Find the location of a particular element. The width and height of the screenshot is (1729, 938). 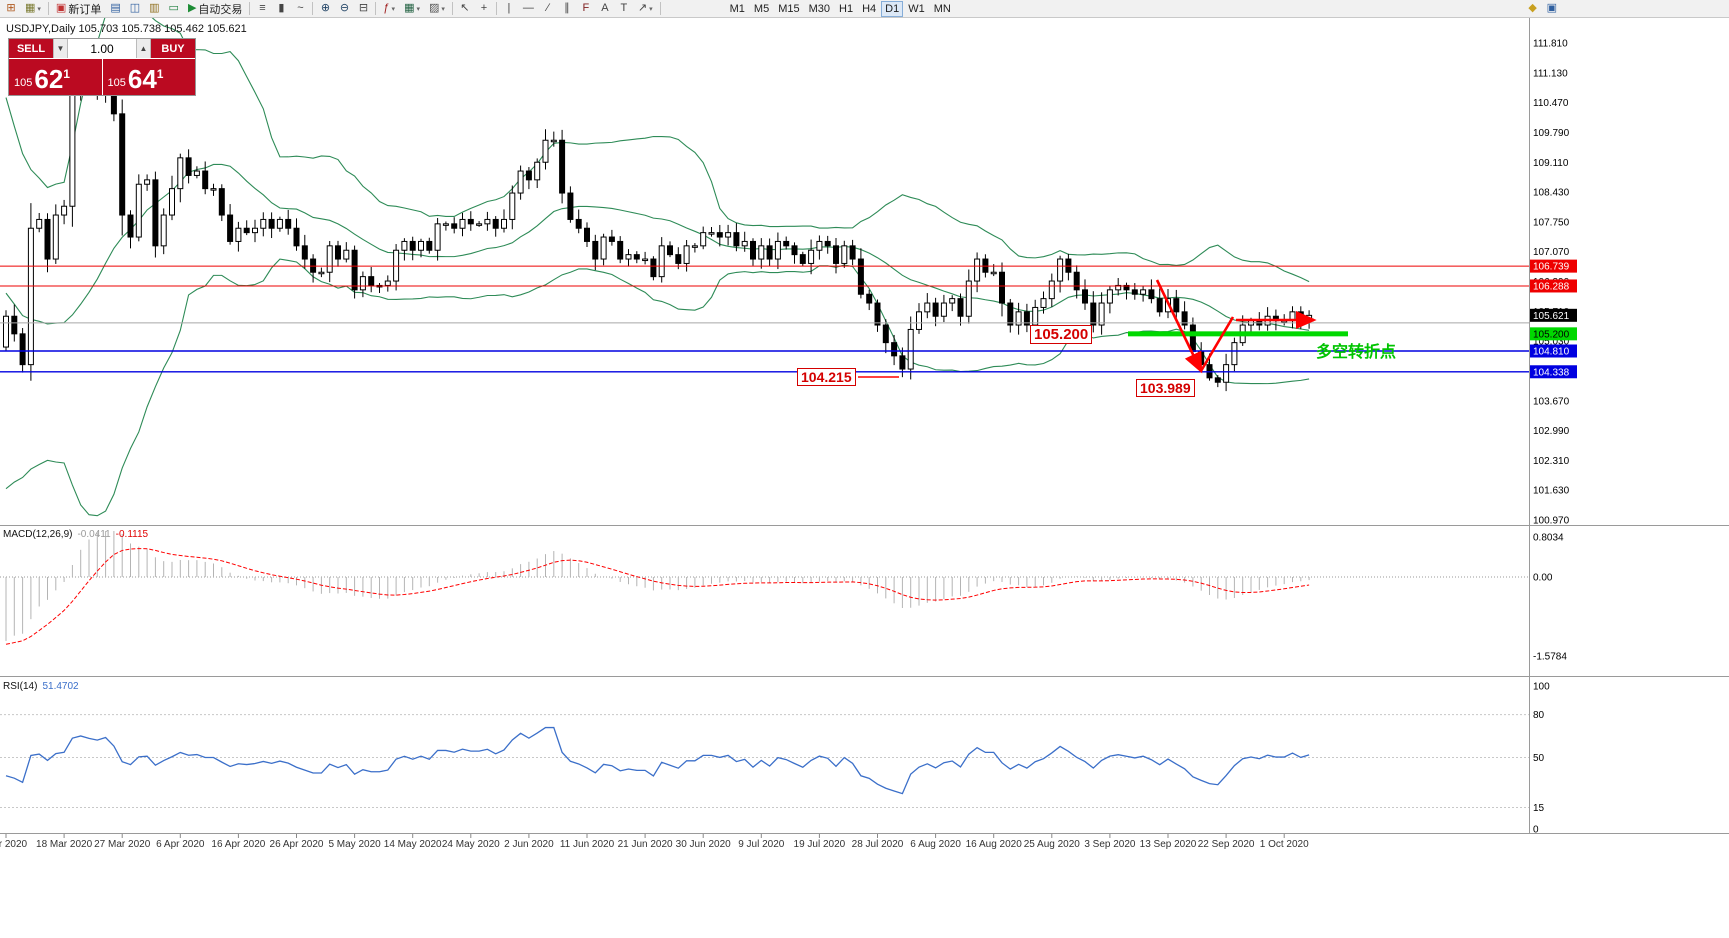

price-badge-label: 105.200 is located at coordinates (1551, 334).